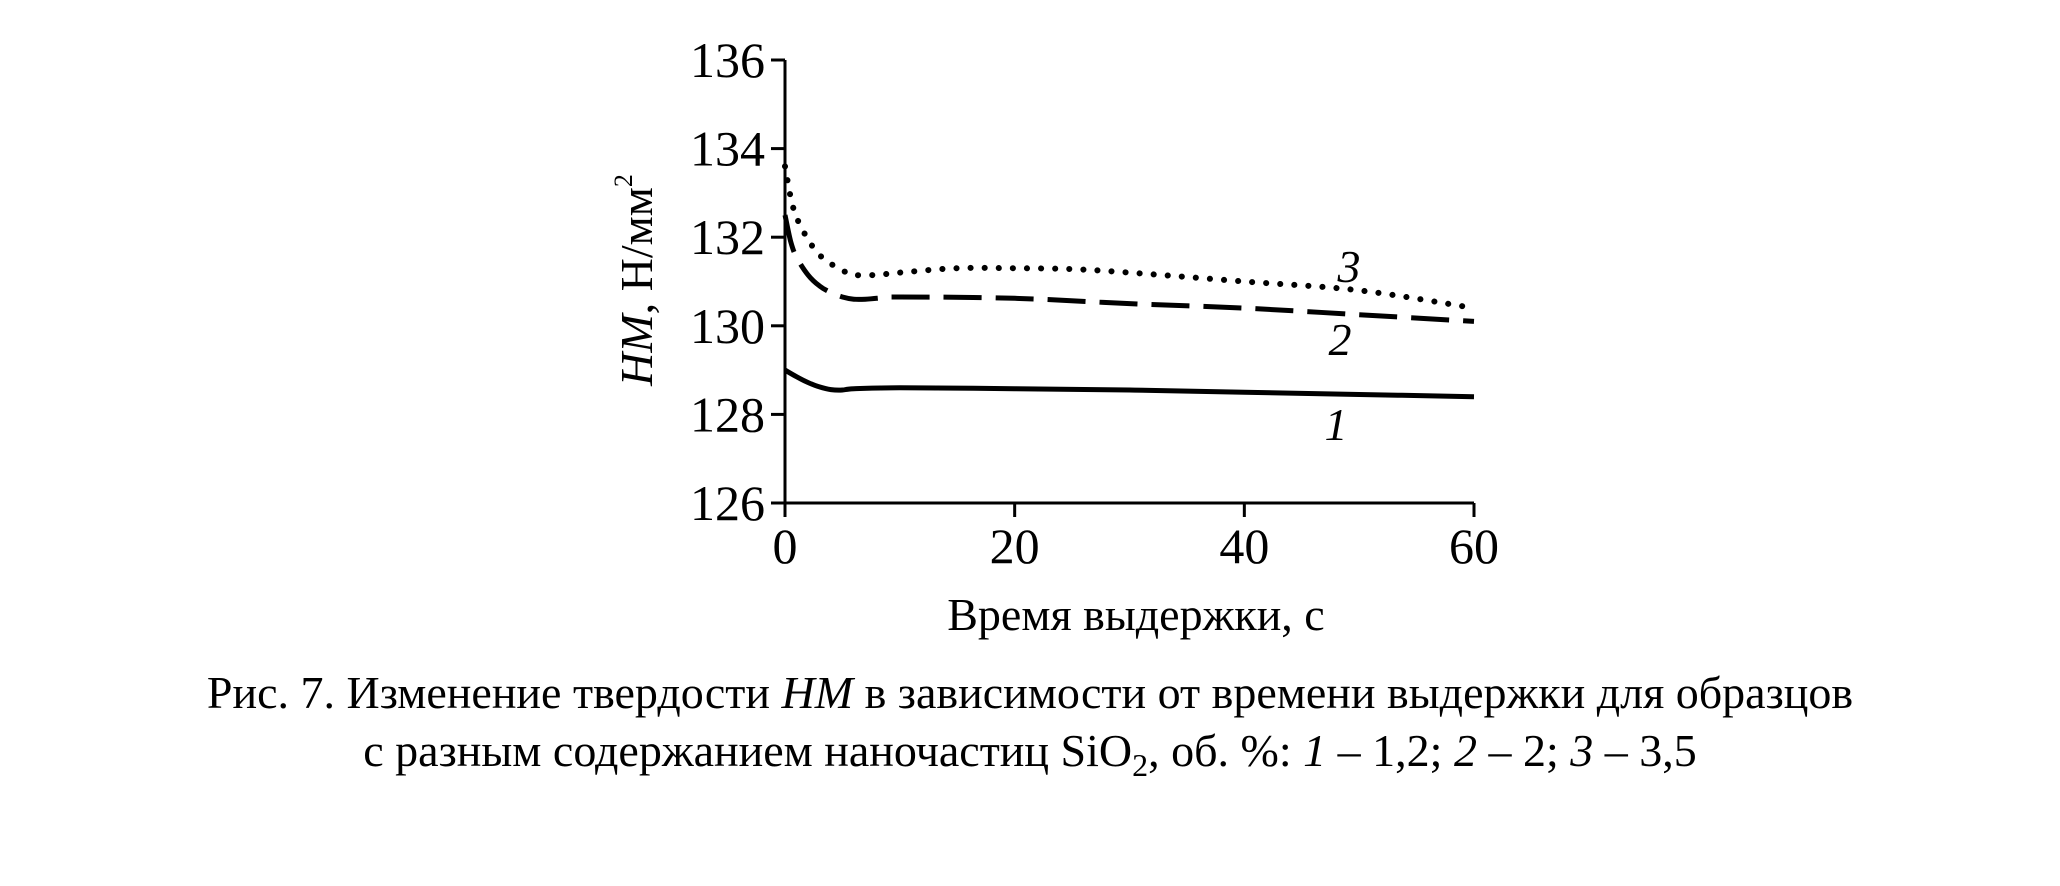 The width and height of the screenshot is (2060, 886). What do you see at coordinates (1645, 750) in the screenshot?
I see `caption-v3: – 3,5` at bounding box center [1645, 750].